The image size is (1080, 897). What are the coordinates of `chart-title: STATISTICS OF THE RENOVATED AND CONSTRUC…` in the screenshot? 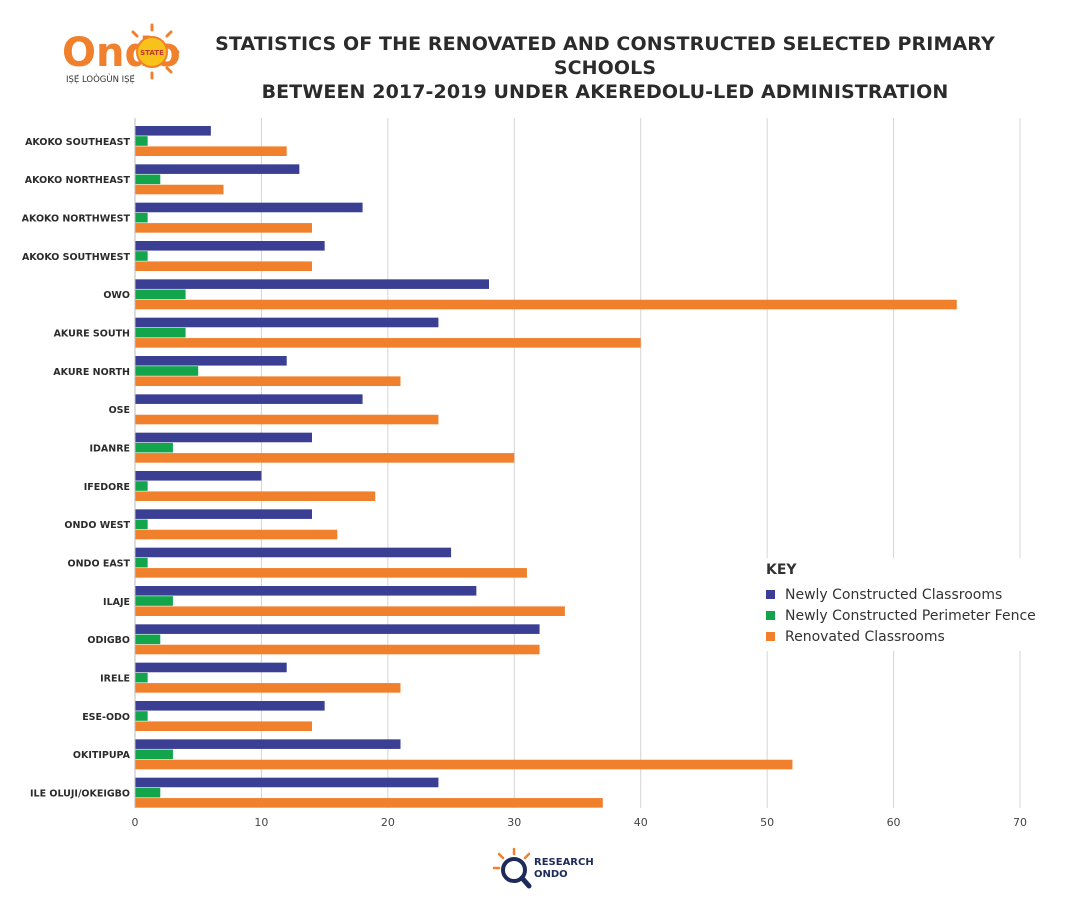 It's located at (605, 68).